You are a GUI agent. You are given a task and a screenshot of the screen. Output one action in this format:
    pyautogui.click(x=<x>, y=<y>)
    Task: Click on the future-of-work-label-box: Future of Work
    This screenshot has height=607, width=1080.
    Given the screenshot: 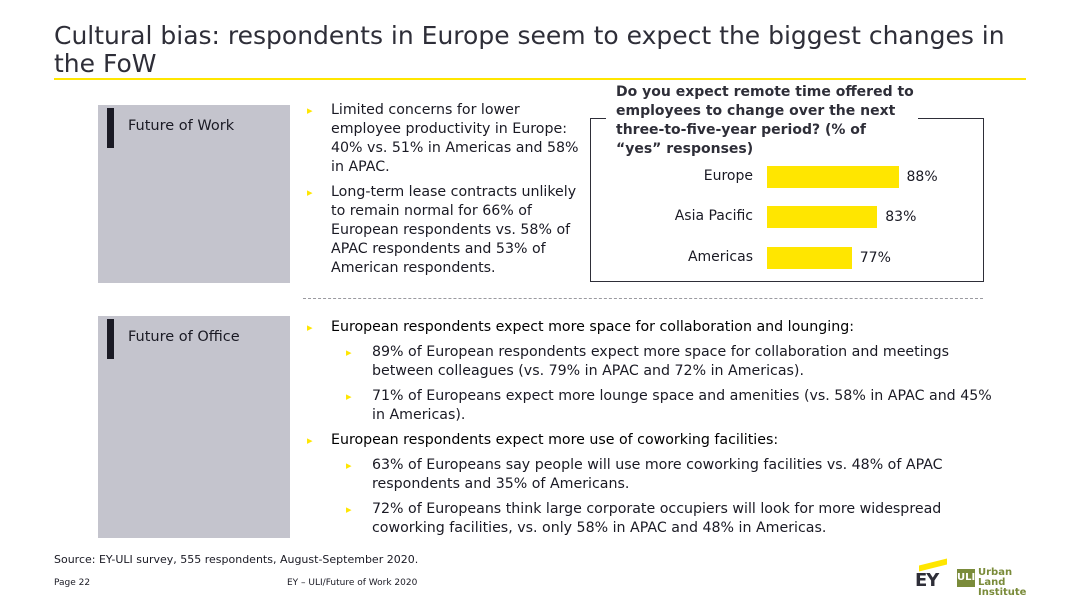 What is the action you would take?
    pyautogui.click(x=194, y=194)
    